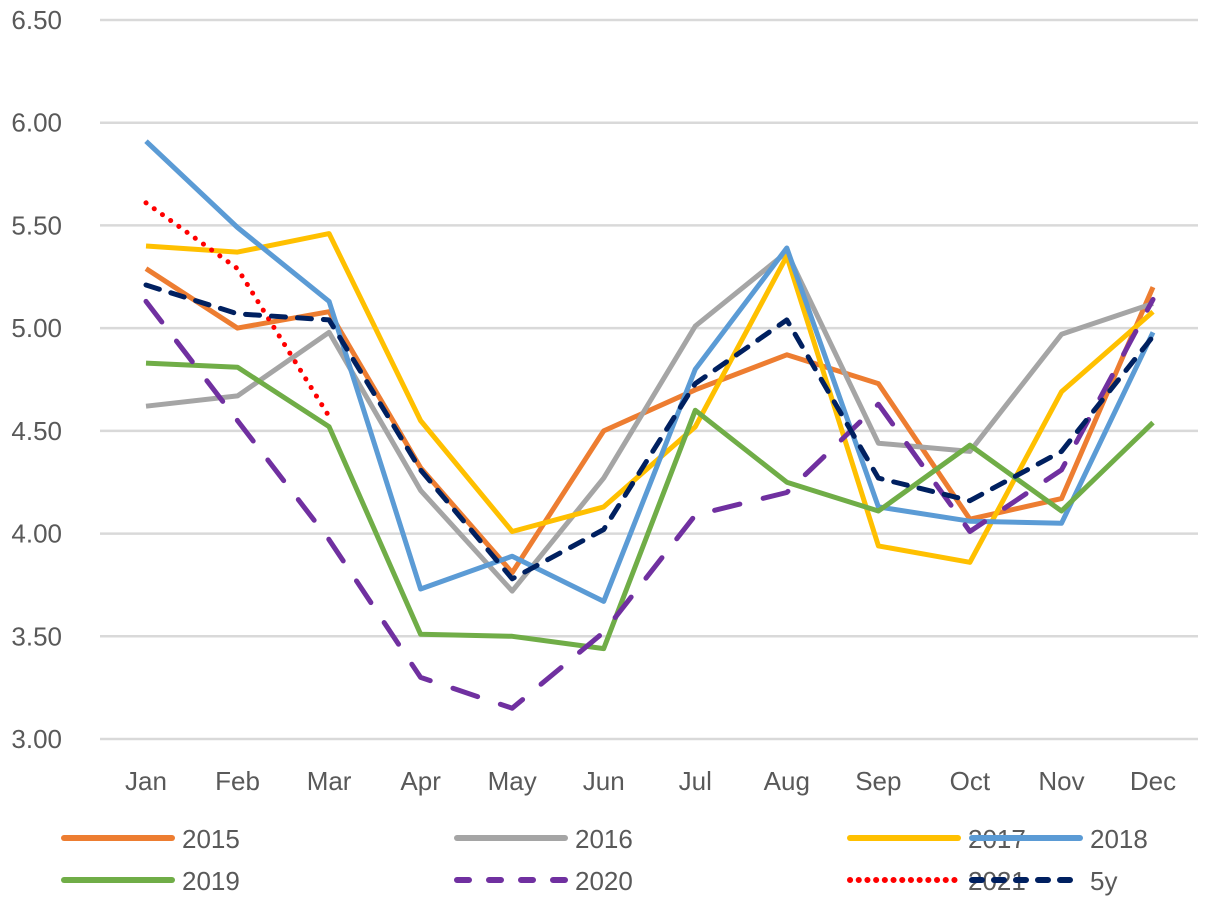 The image size is (1205, 900). Describe the element at coordinates (1153, 781) in the screenshot. I see `x-tick-label: Dec` at that location.